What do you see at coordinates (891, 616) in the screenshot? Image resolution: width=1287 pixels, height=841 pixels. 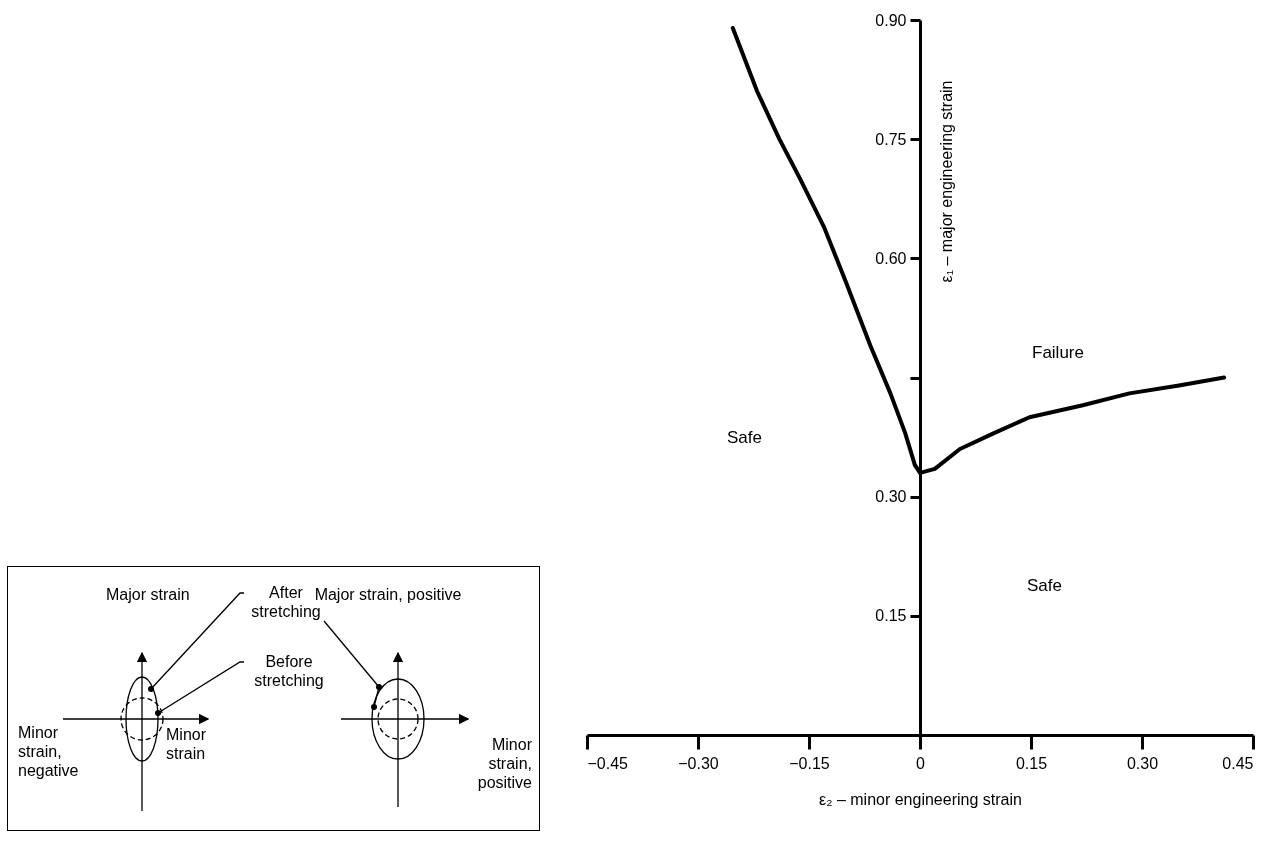 I see `y-tick-label: 0.15` at bounding box center [891, 616].